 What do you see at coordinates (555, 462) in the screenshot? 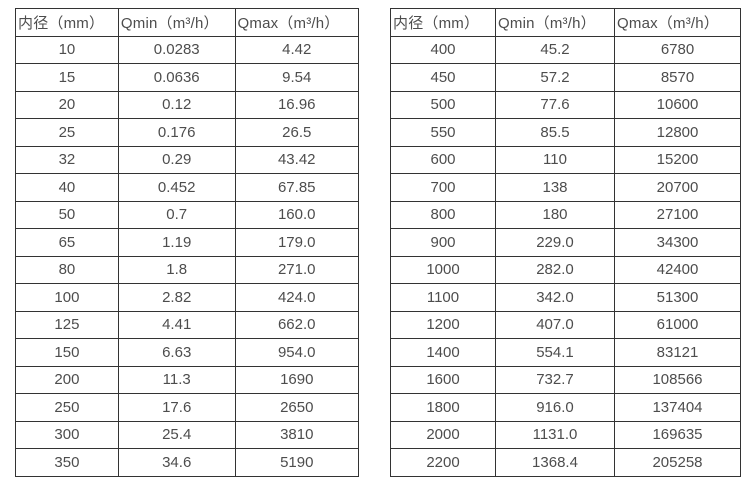
I see `table-cell: 1368.4` at bounding box center [555, 462].